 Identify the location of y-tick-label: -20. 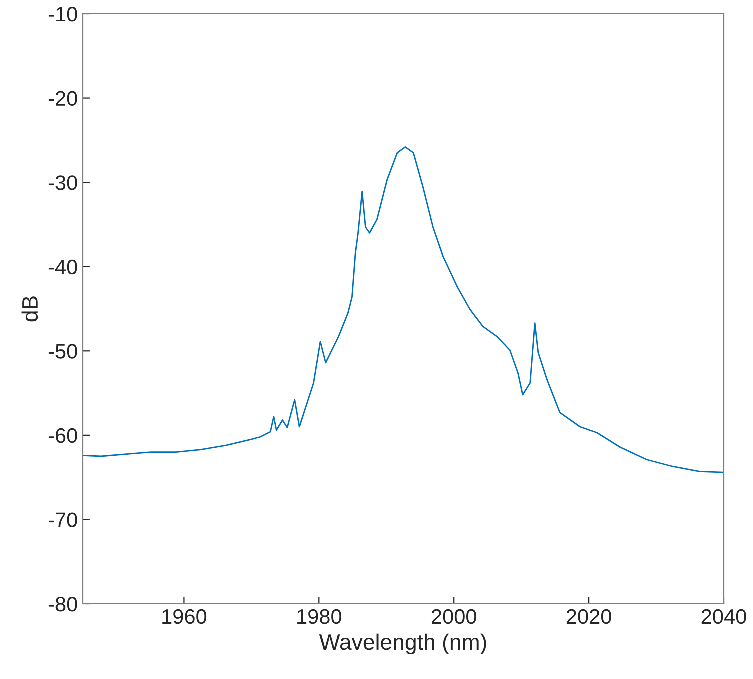
(63, 98).